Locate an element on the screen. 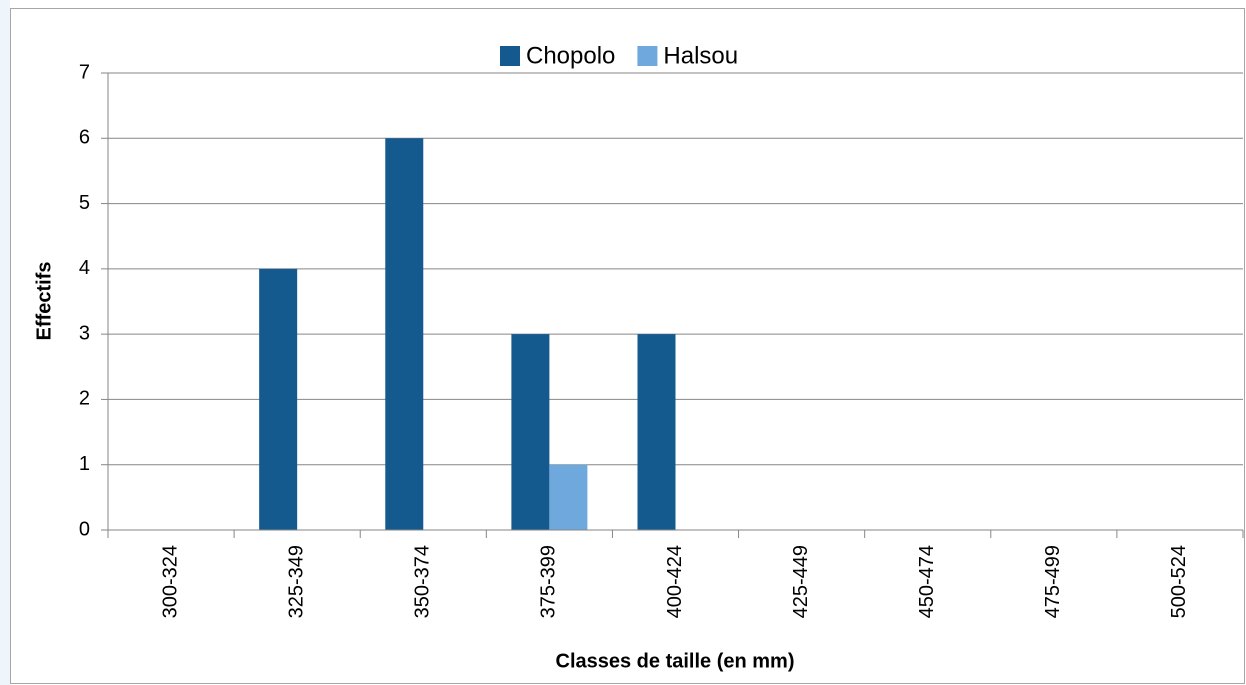 This screenshot has height=685, width=1246. legend-label: Halsou is located at coordinates (700, 55).